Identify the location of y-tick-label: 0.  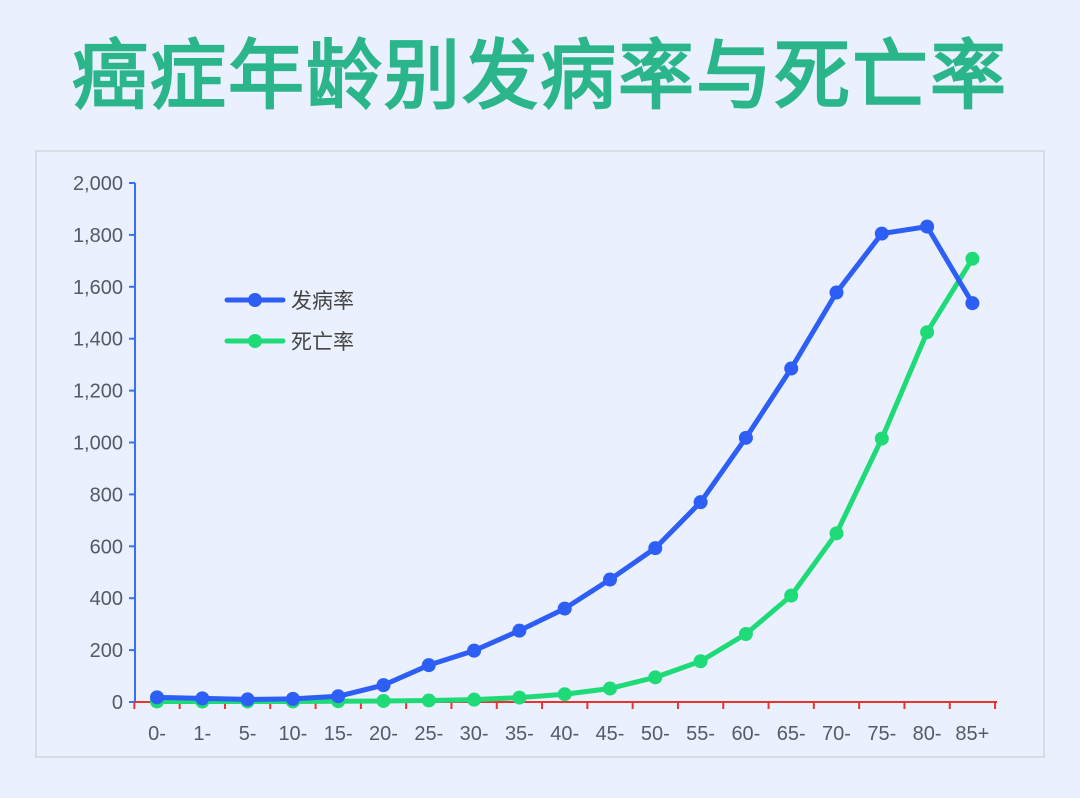
(117, 703).